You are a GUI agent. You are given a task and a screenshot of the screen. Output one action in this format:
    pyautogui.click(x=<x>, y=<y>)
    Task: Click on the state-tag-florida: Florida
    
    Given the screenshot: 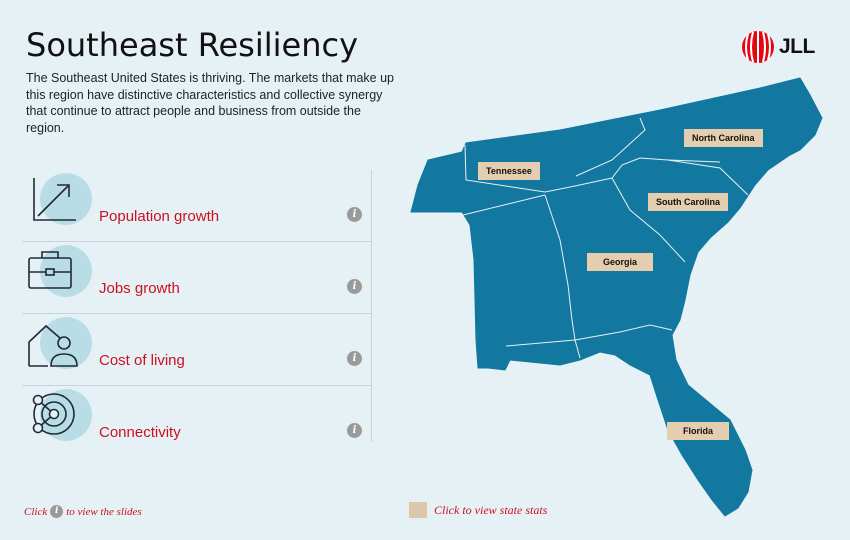 What is the action you would take?
    pyautogui.click(x=698, y=431)
    